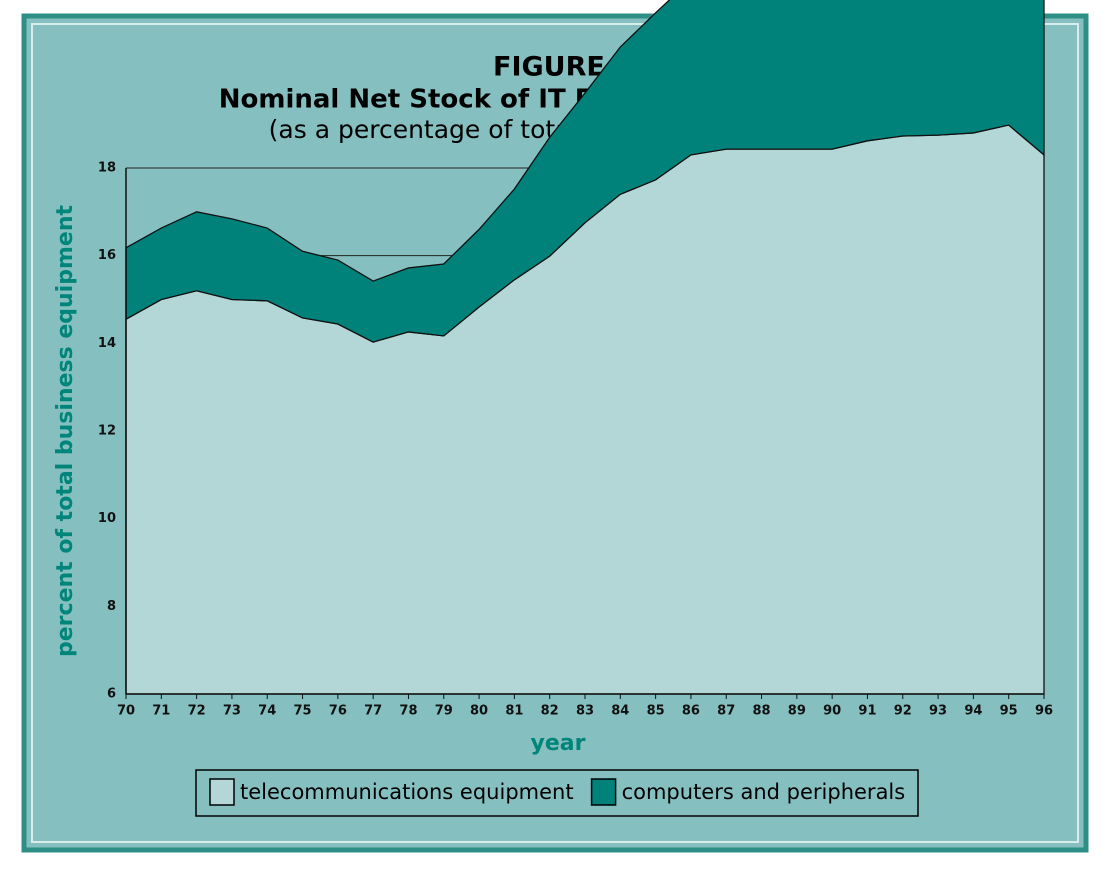 This screenshot has width=1106, height=870. What do you see at coordinates (761, 711) in the screenshot?
I see `x-tick-label: 88` at bounding box center [761, 711].